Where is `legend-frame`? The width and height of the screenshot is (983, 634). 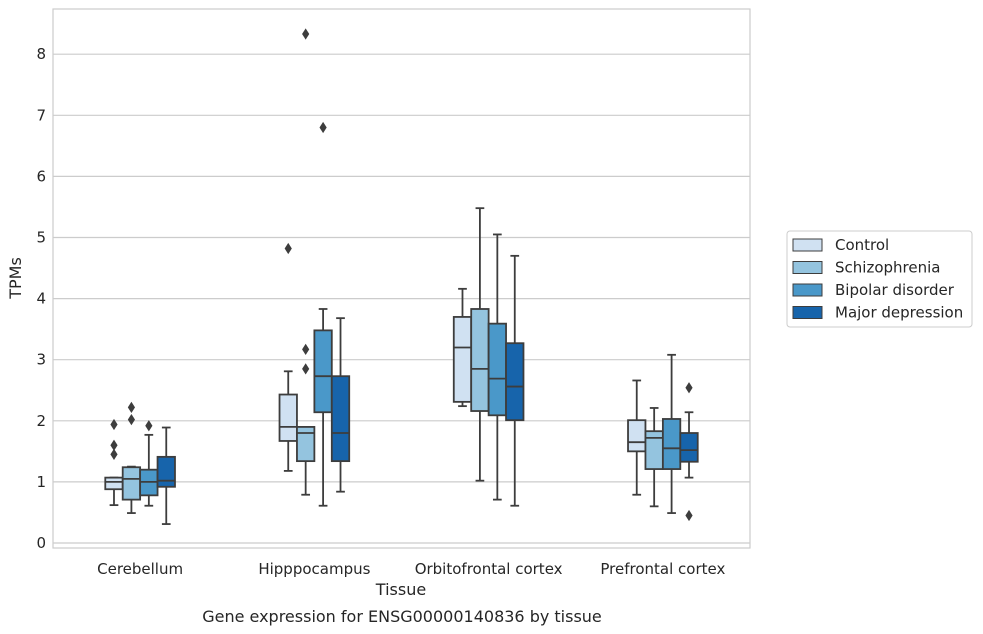 legend-frame is located at coordinates (879, 279).